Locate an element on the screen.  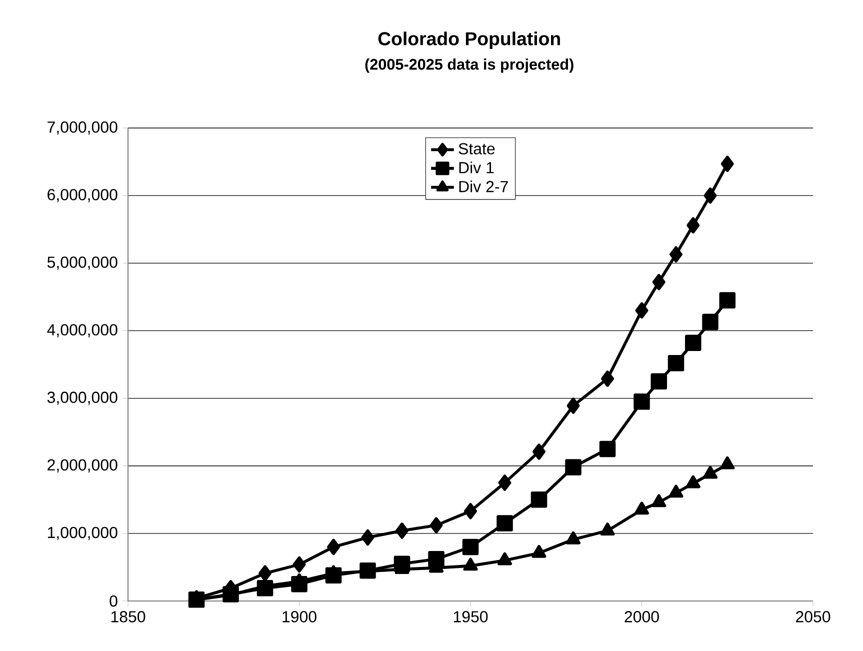
x-tick-label: 1900 is located at coordinates (299, 616).